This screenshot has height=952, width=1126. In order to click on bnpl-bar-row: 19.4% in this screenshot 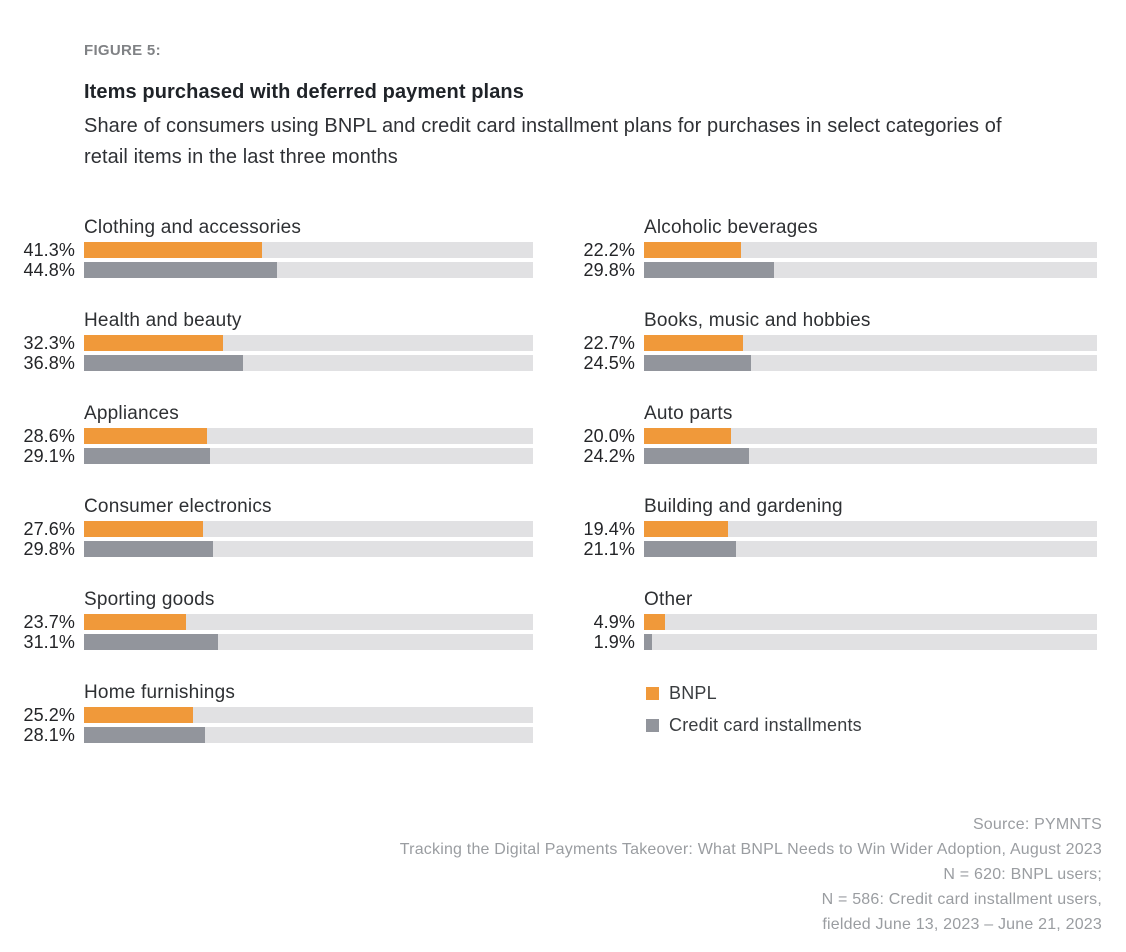, I will do `click(828, 529)`.